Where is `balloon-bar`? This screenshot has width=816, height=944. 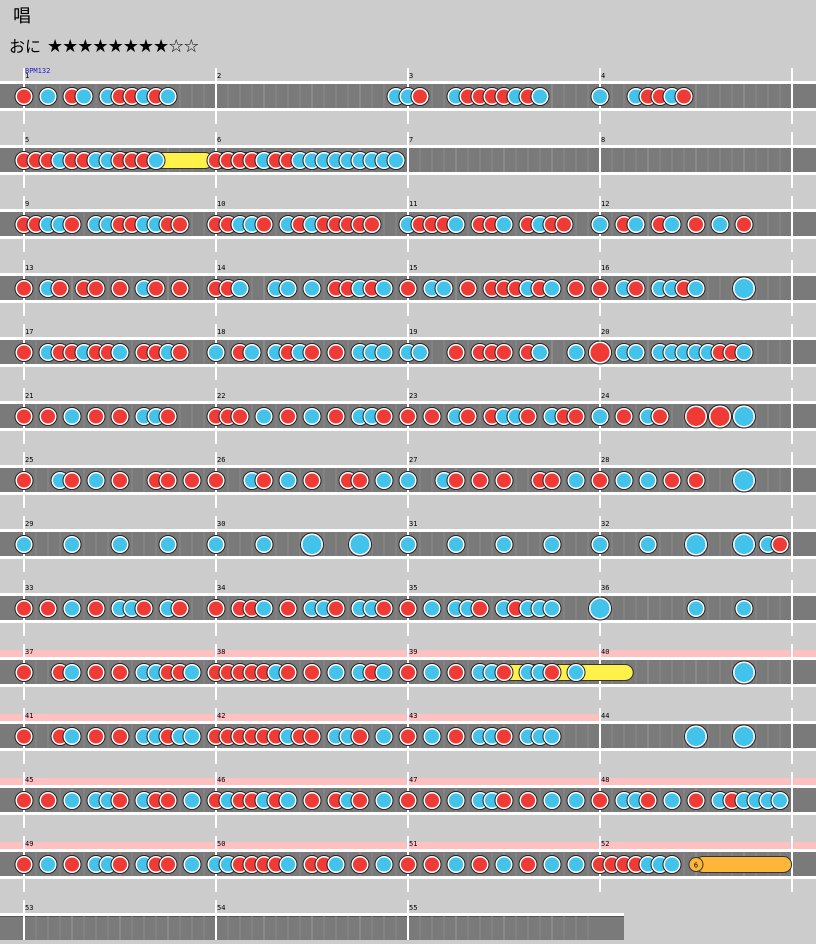 balloon-bar is located at coordinates (743, 864).